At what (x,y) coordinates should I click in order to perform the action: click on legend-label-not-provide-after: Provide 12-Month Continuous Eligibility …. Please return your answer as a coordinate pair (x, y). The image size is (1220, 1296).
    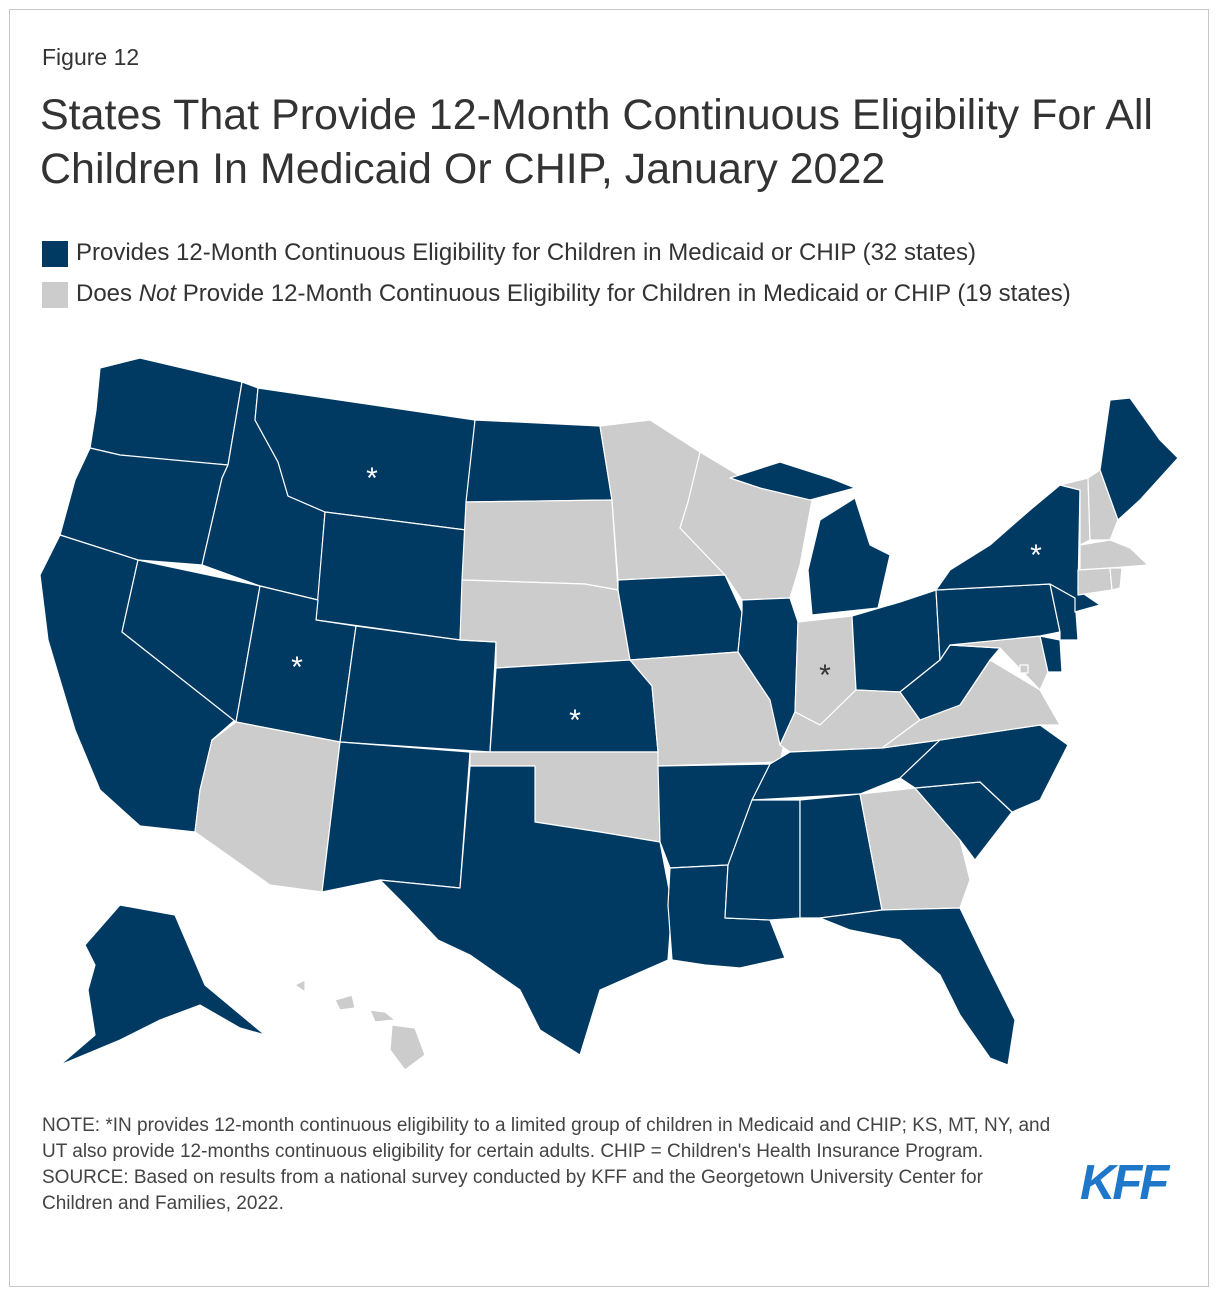
    Looking at the image, I should click on (623, 293).